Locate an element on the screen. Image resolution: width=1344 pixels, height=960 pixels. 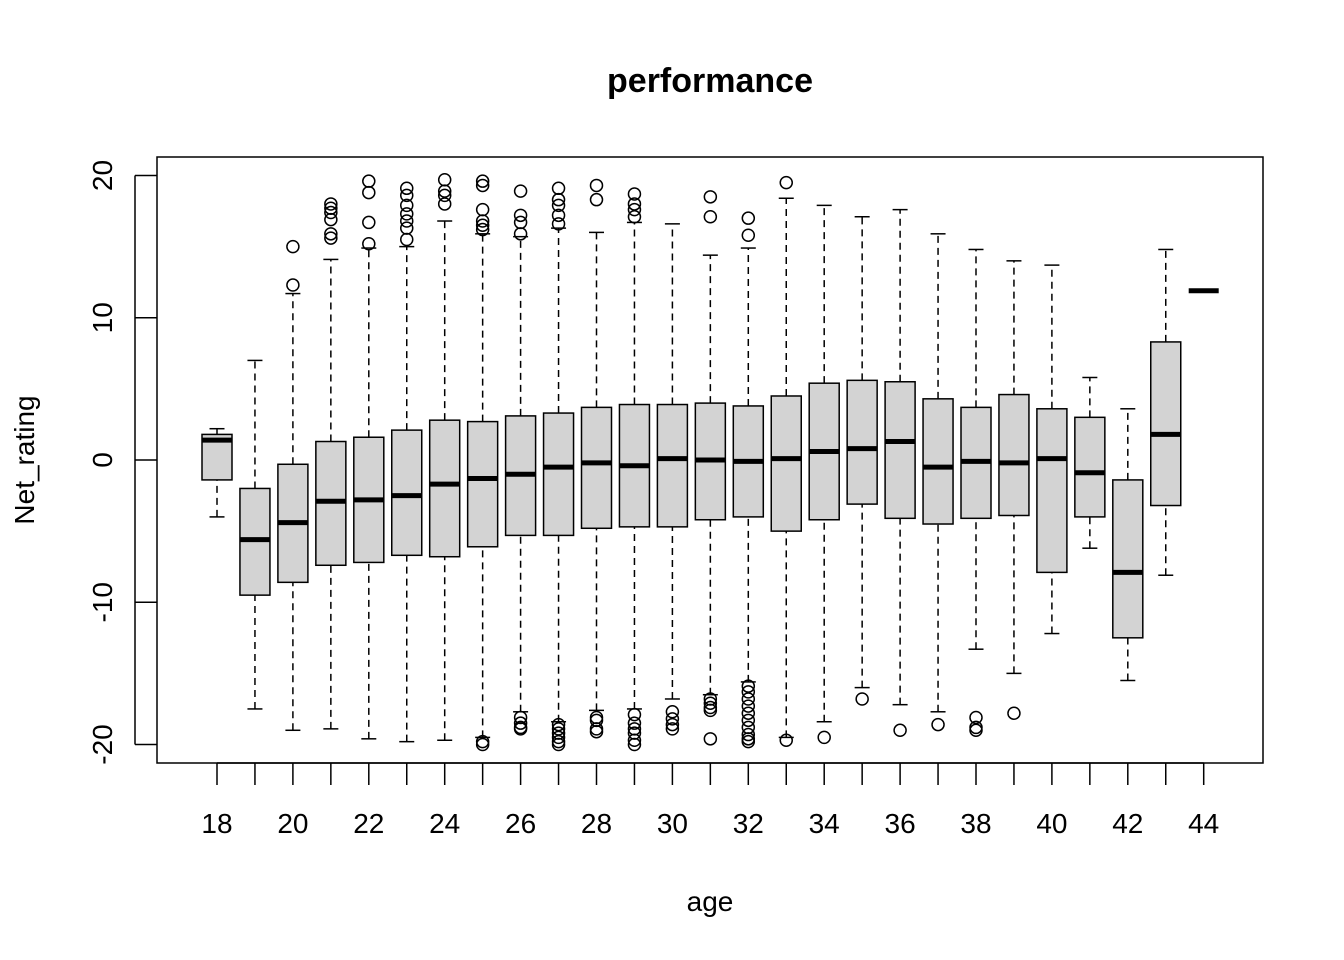
x-tick-label: 22 is located at coordinates (368, 823).